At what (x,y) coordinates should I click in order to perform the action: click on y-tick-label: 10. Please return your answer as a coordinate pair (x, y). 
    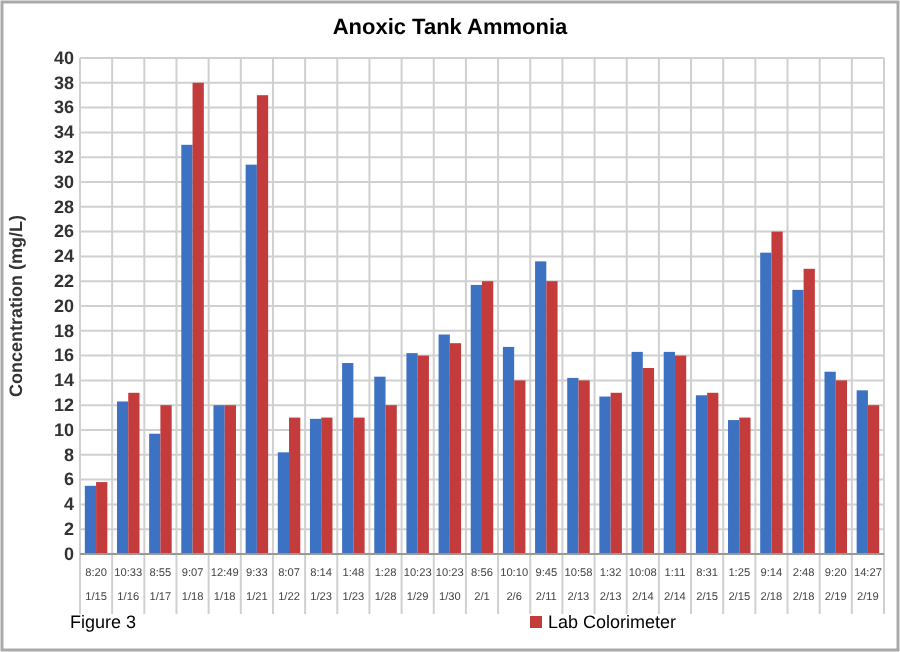
    Looking at the image, I should click on (63, 429).